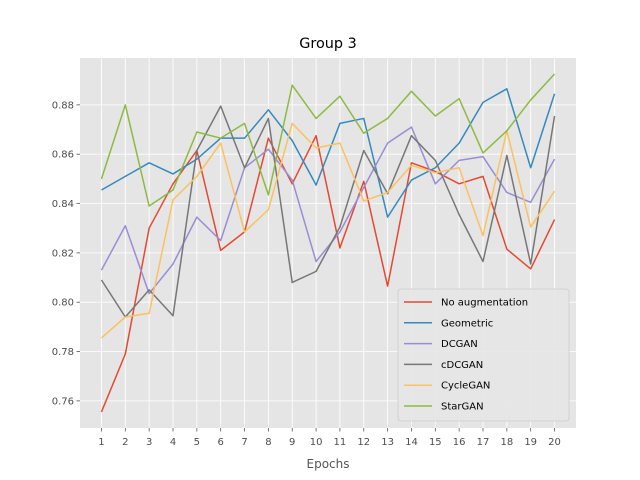  What do you see at coordinates (459, 442) in the screenshot?
I see `x-tick-label: 16` at bounding box center [459, 442].